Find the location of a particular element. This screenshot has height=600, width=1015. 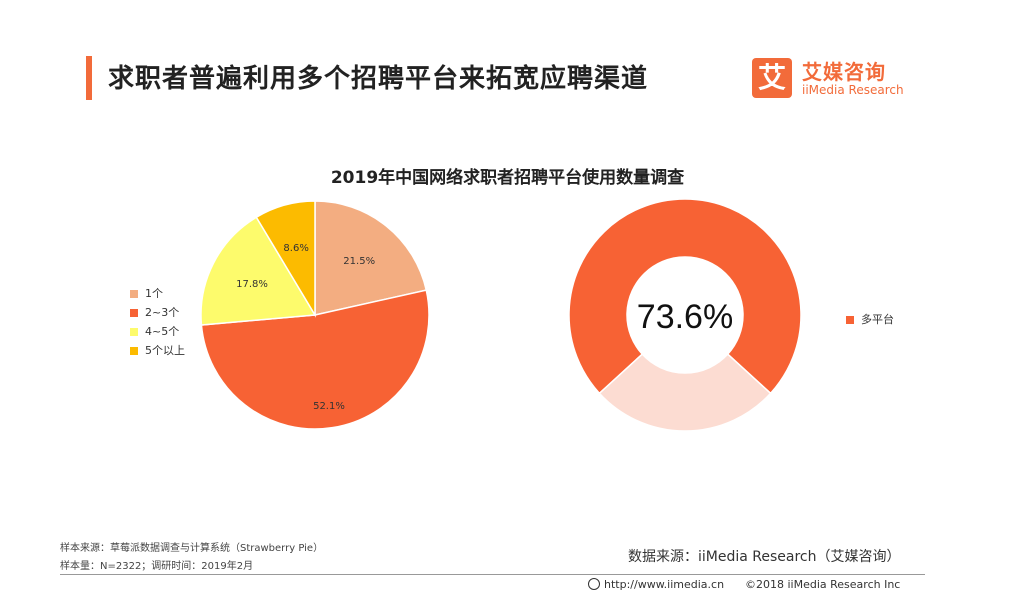

legend-item: 2~3个 is located at coordinates (157, 312).